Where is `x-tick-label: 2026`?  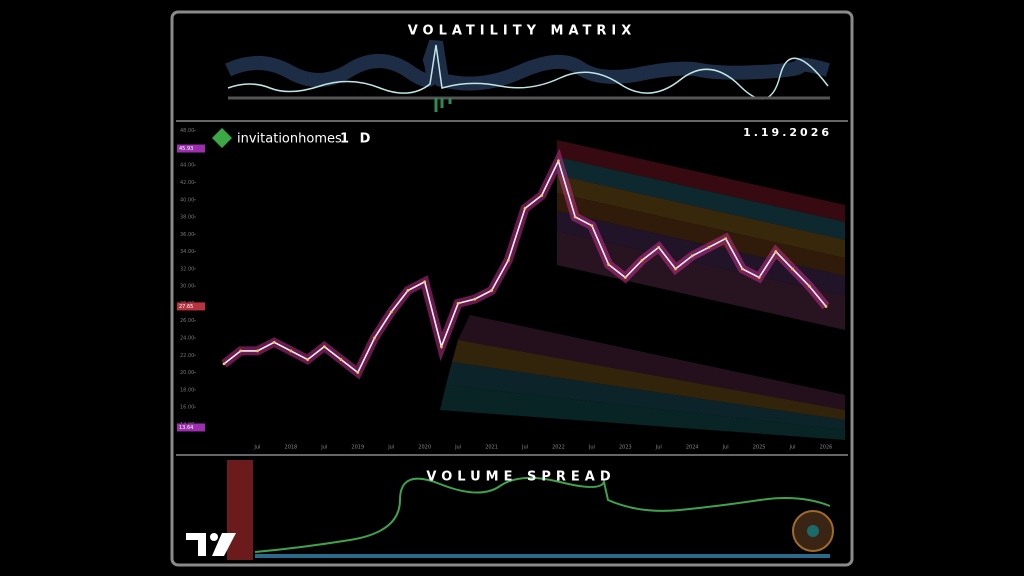 x-tick-label: 2026 is located at coordinates (826, 448).